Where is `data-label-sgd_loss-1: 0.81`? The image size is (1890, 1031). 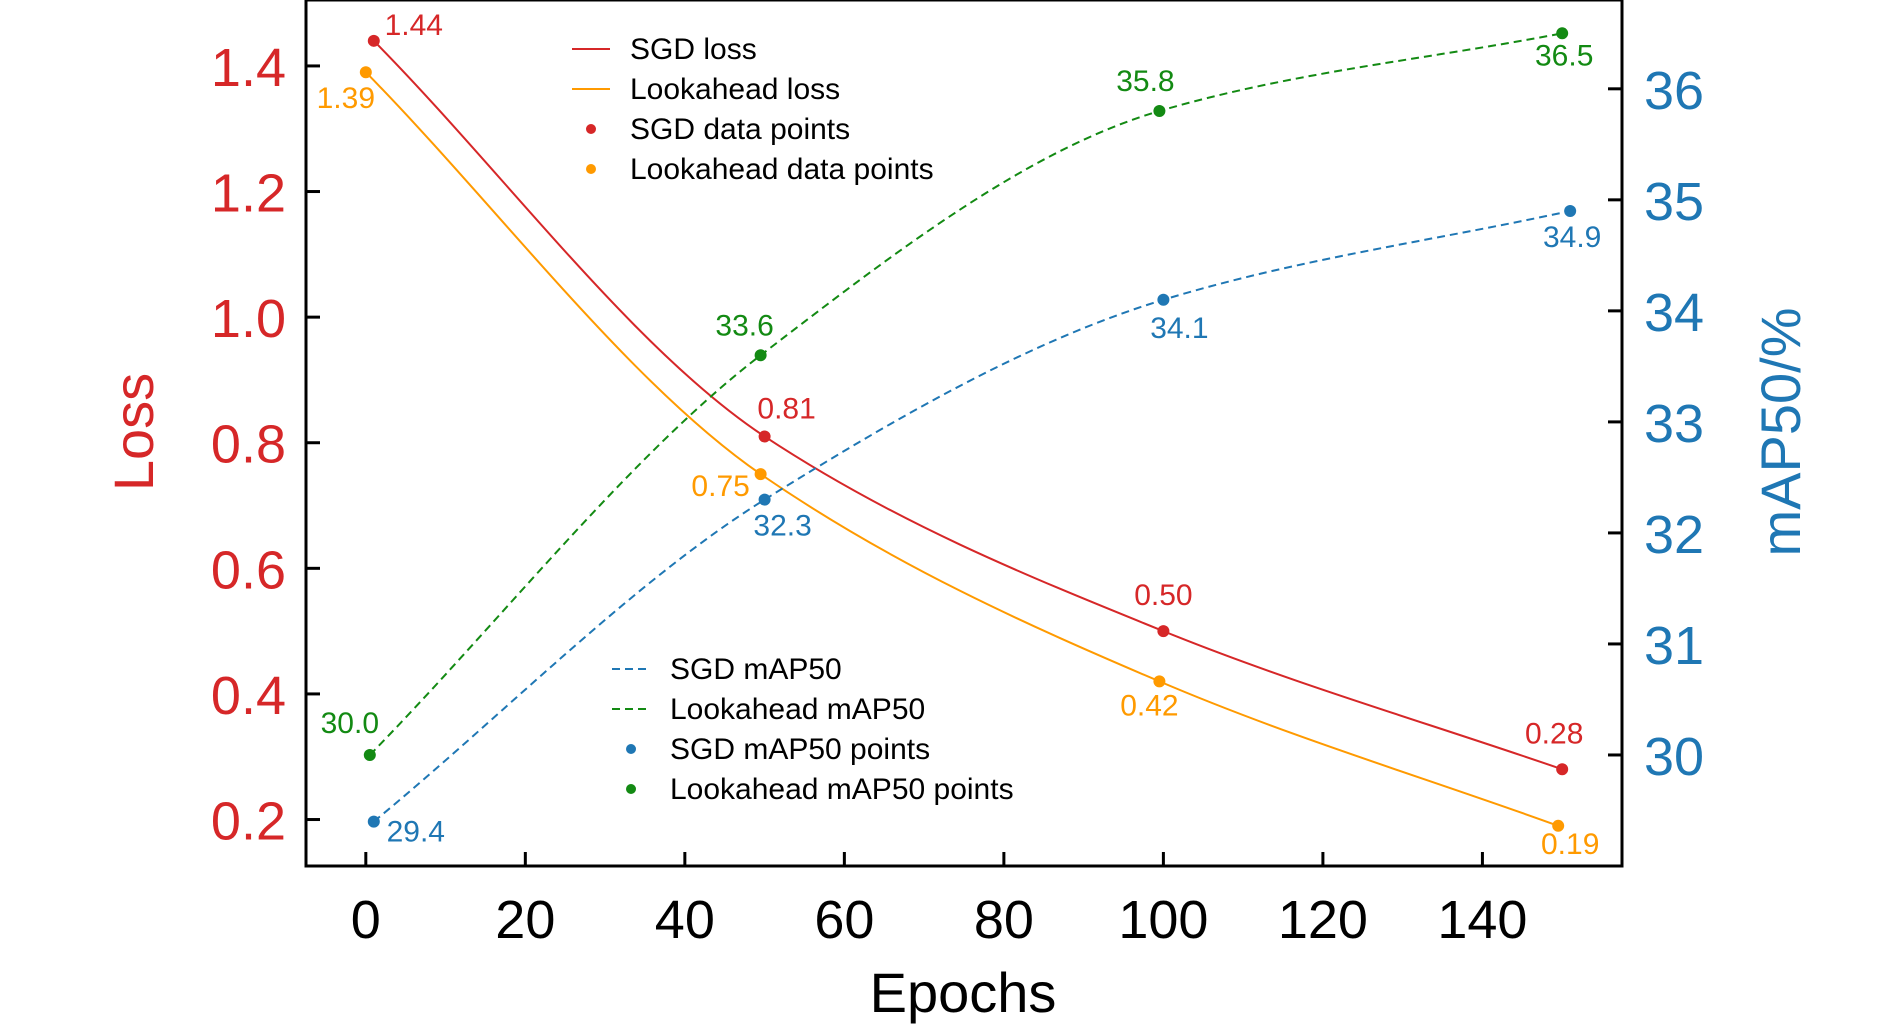 data-label-sgd_loss-1: 0.81 is located at coordinates (786, 408).